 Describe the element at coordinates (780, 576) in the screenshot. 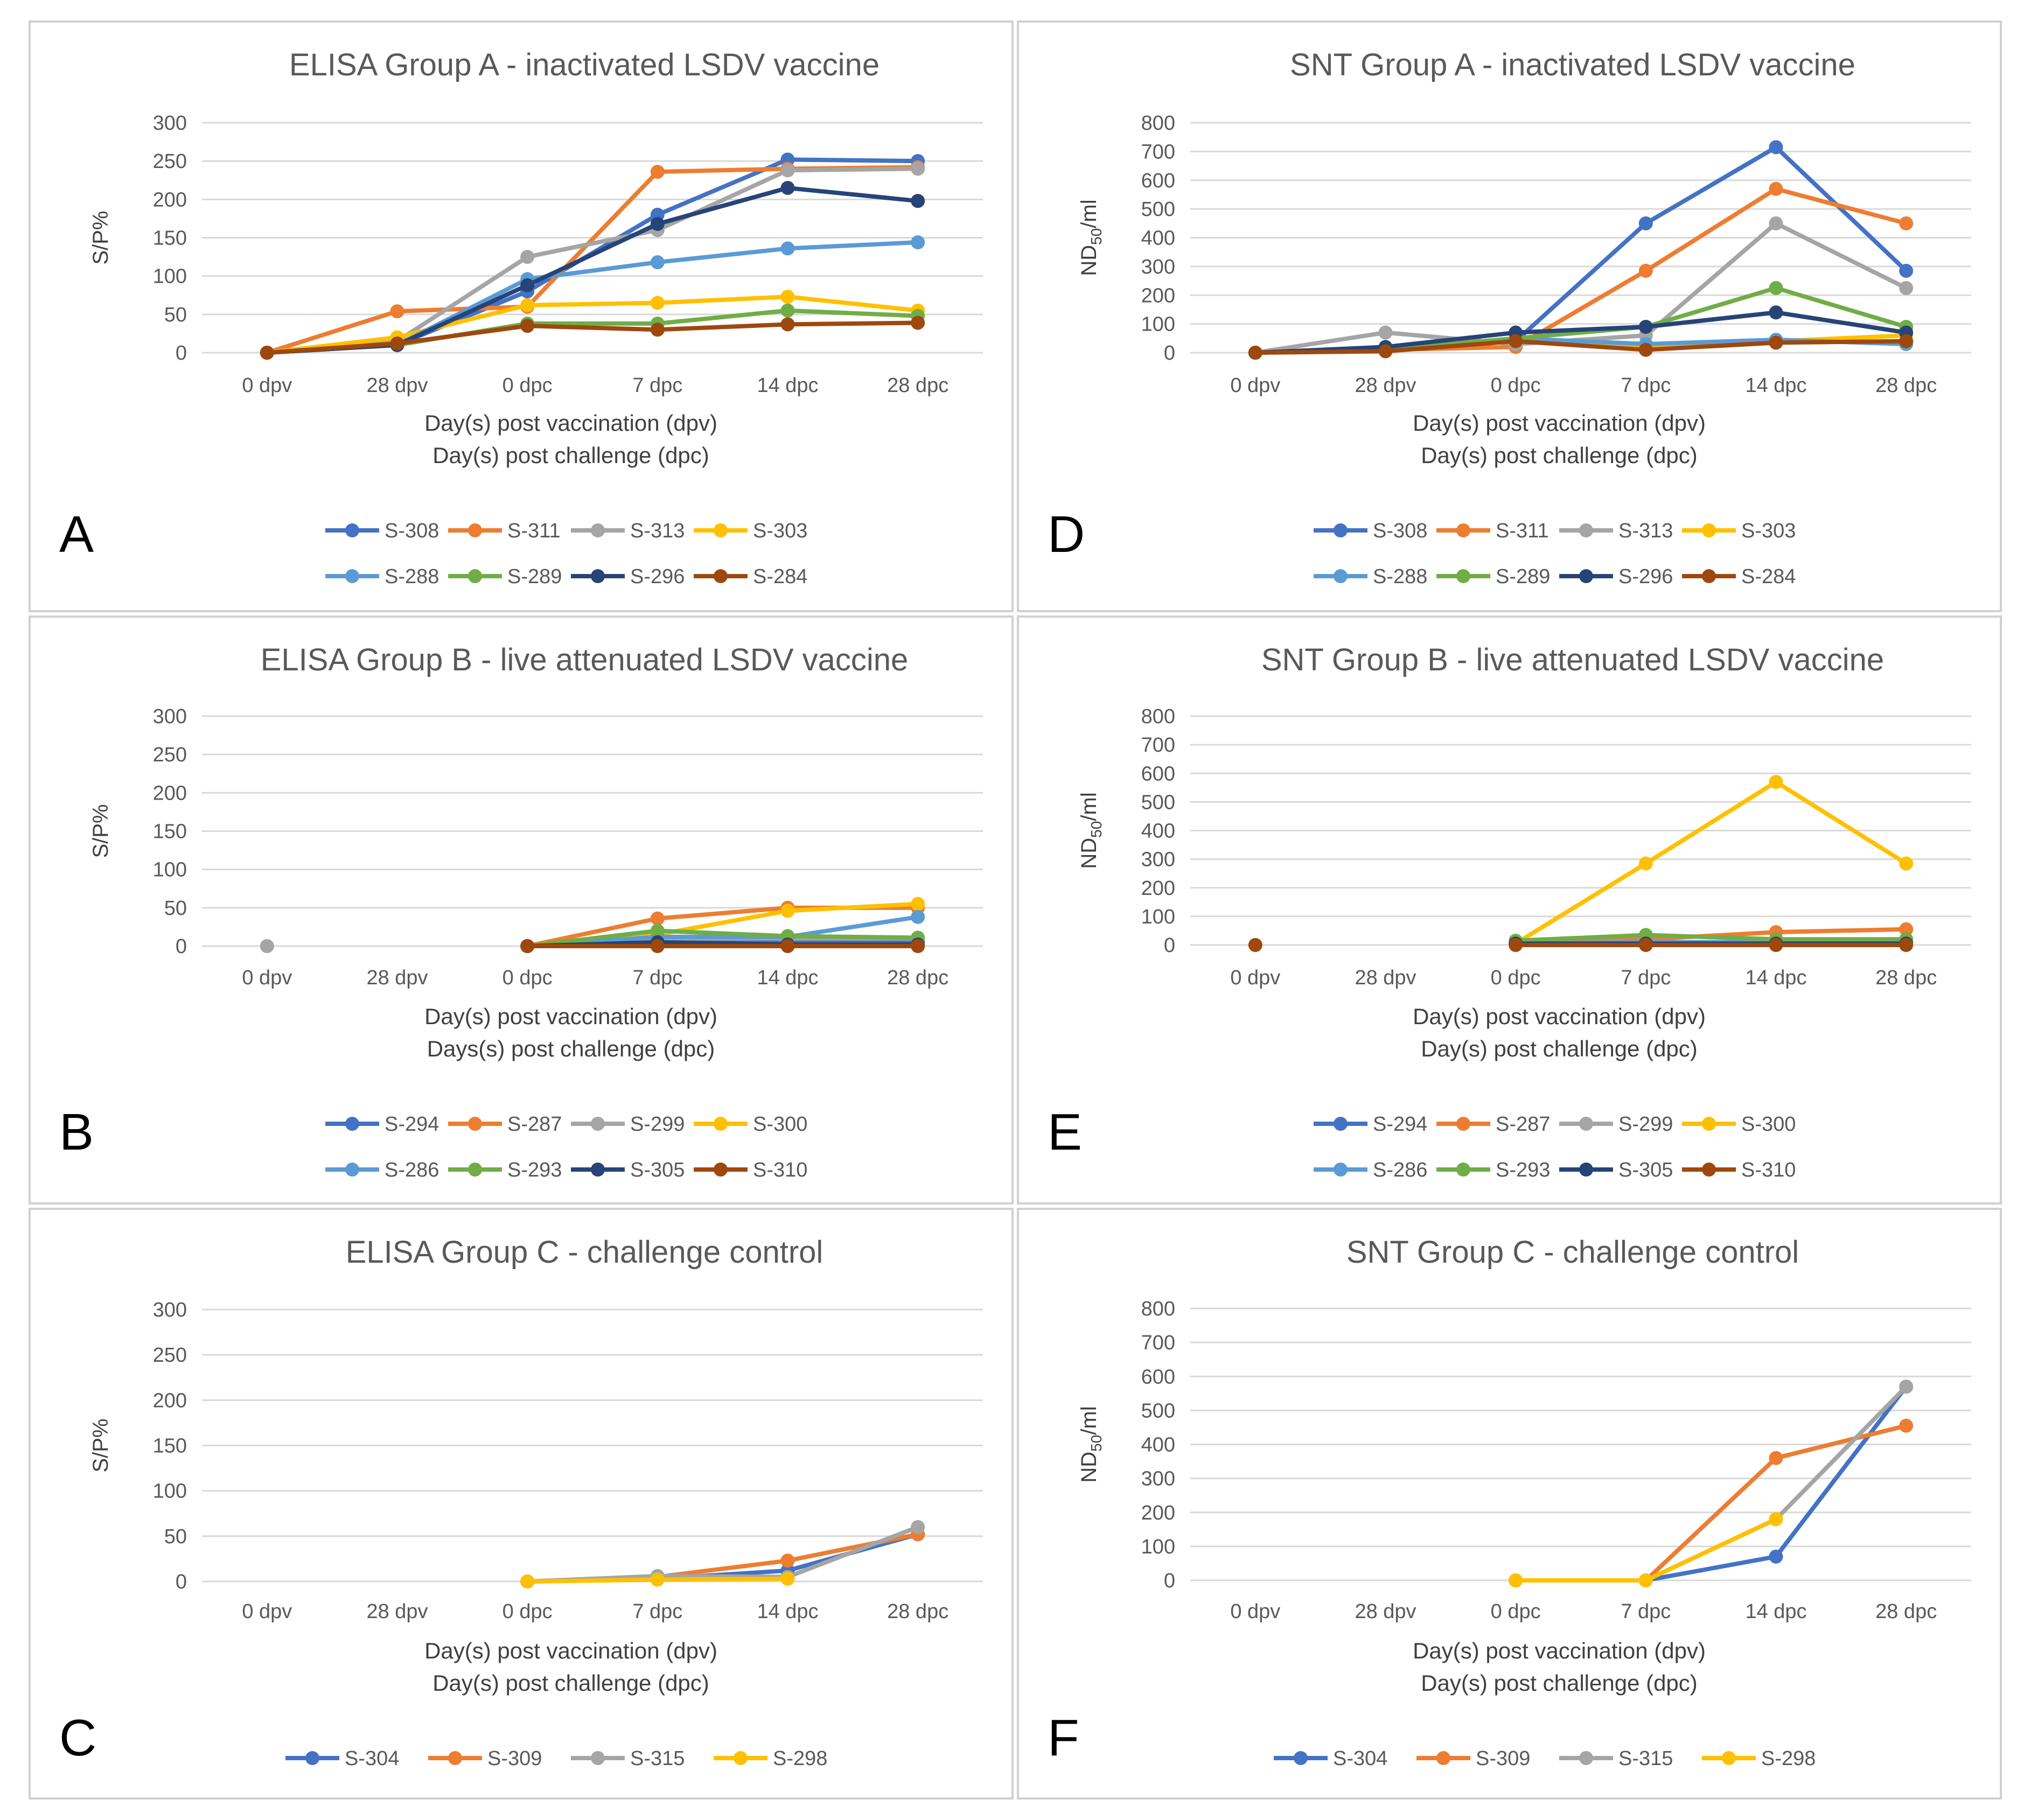

I see `legend-label: S-284` at that location.